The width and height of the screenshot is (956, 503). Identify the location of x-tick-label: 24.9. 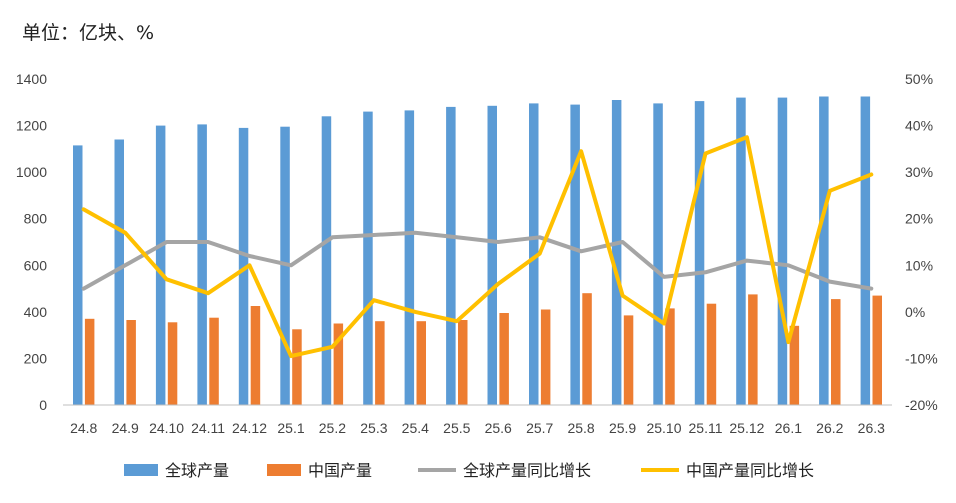
(125, 428).